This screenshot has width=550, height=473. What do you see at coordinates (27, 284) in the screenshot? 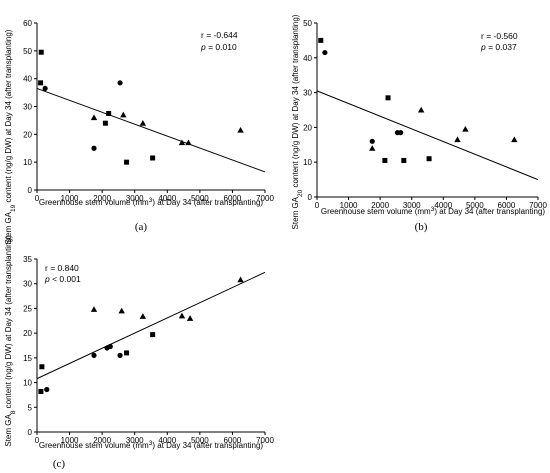
I see `panel-c-y-tick-label: 30` at bounding box center [27, 284].